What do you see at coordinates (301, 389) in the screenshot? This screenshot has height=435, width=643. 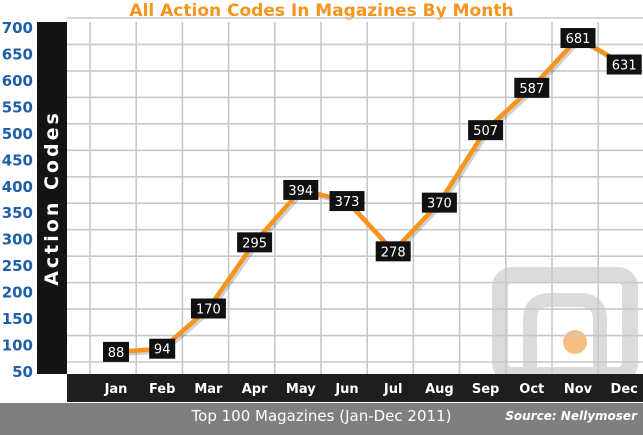 I see `x-tick-label: May` at bounding box center [301, 389].